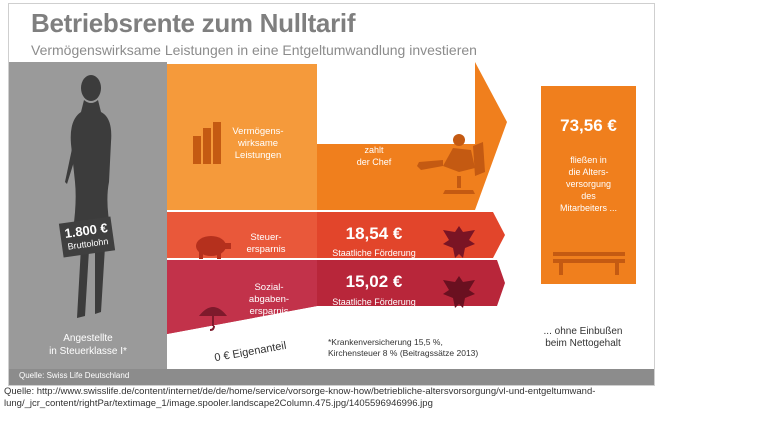 The width and height of the screenshot is (776, 423). Describe the element at coordinates (588, 160) in the screenshot. I see `total-desc-line1: fließen in` at that location.